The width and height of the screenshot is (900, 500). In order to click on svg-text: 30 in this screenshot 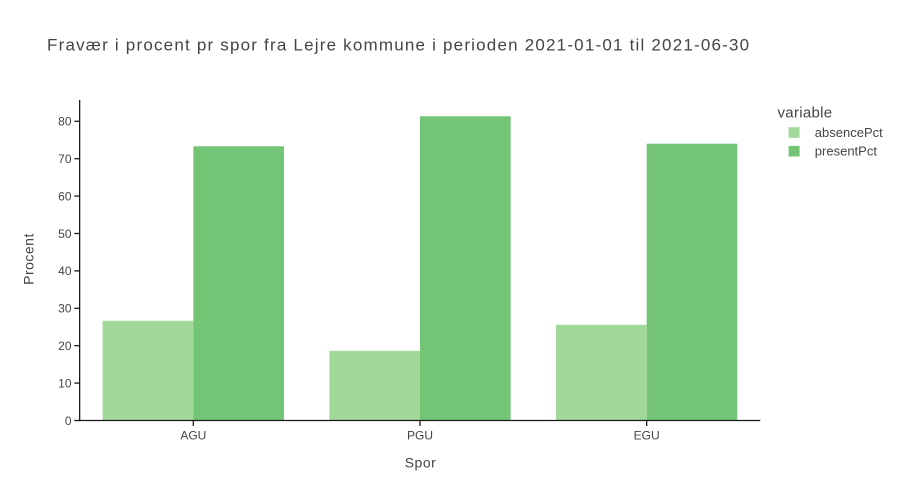, I will do `click(65, 309)`.